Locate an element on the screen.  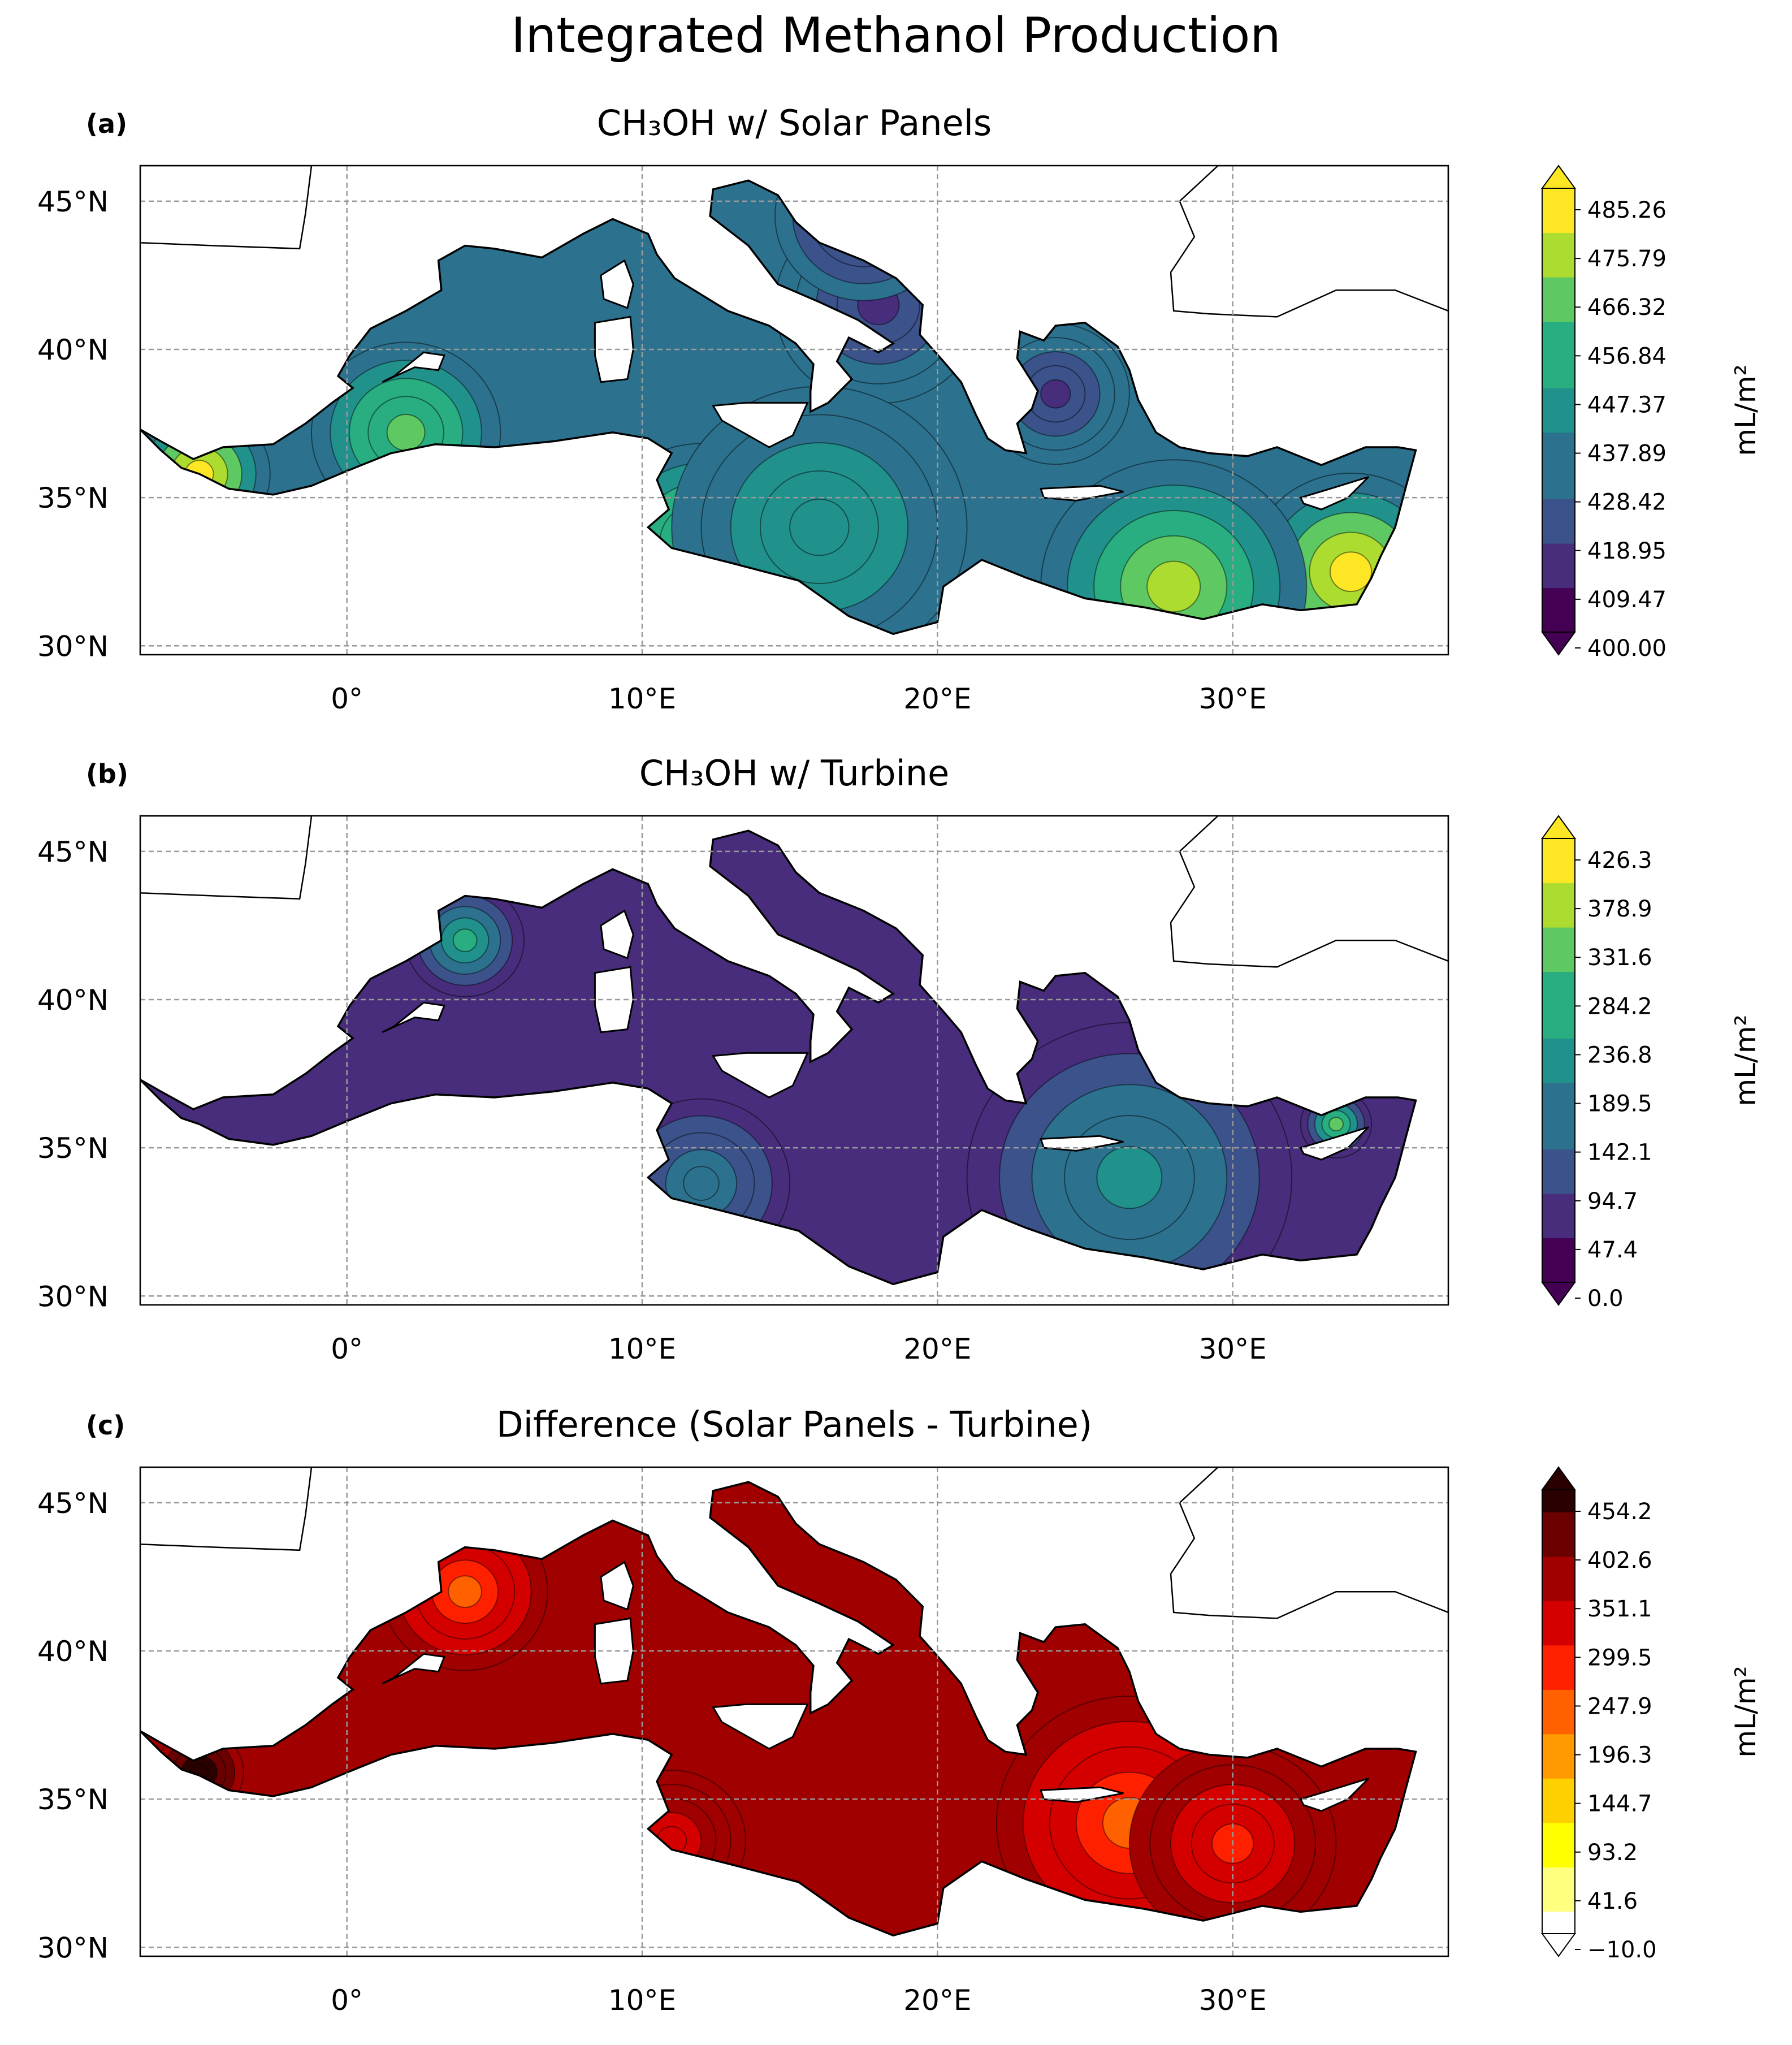
panel-label: (b) is located at coordinates (107, 774).